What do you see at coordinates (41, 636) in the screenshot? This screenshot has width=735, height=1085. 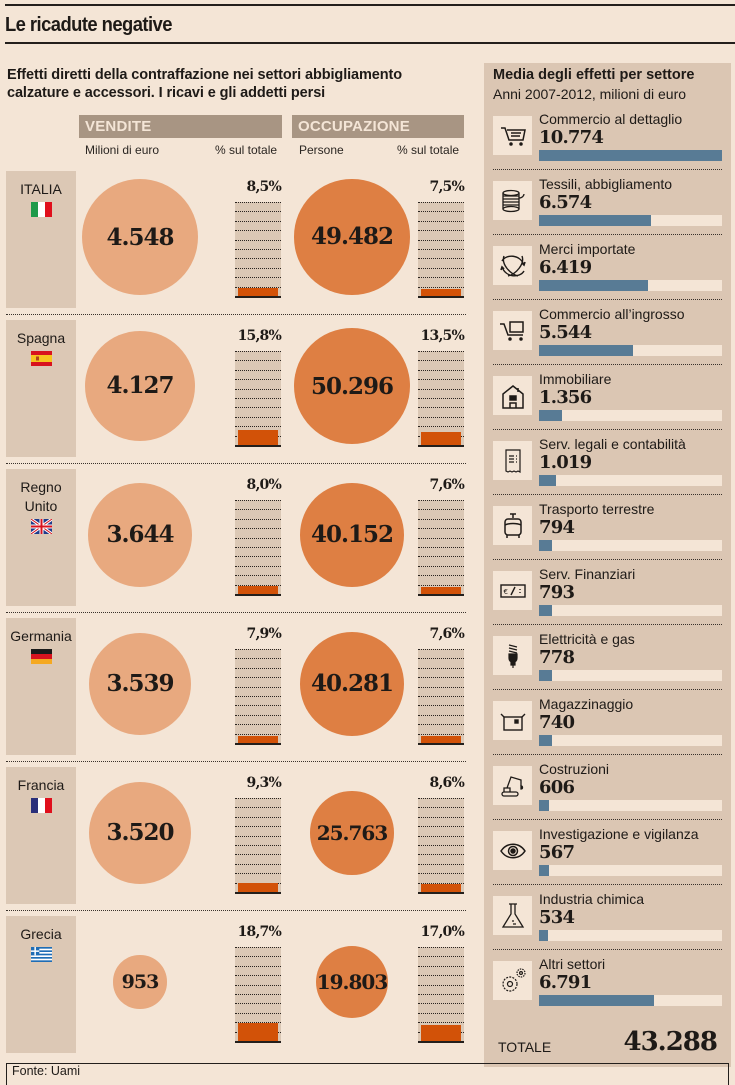 I see `country-name: Germania` at bounding box center [41, 636].